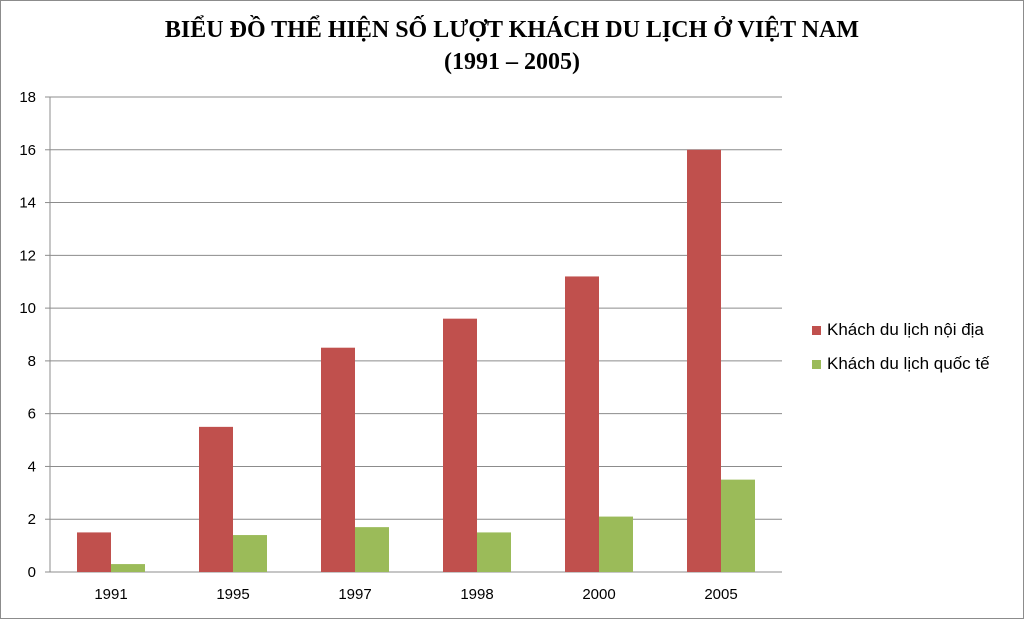  What do you see at coordinates (816, 364) in the screenshot?
I see `legend-swatch-international` at bounding box center [816, 364].